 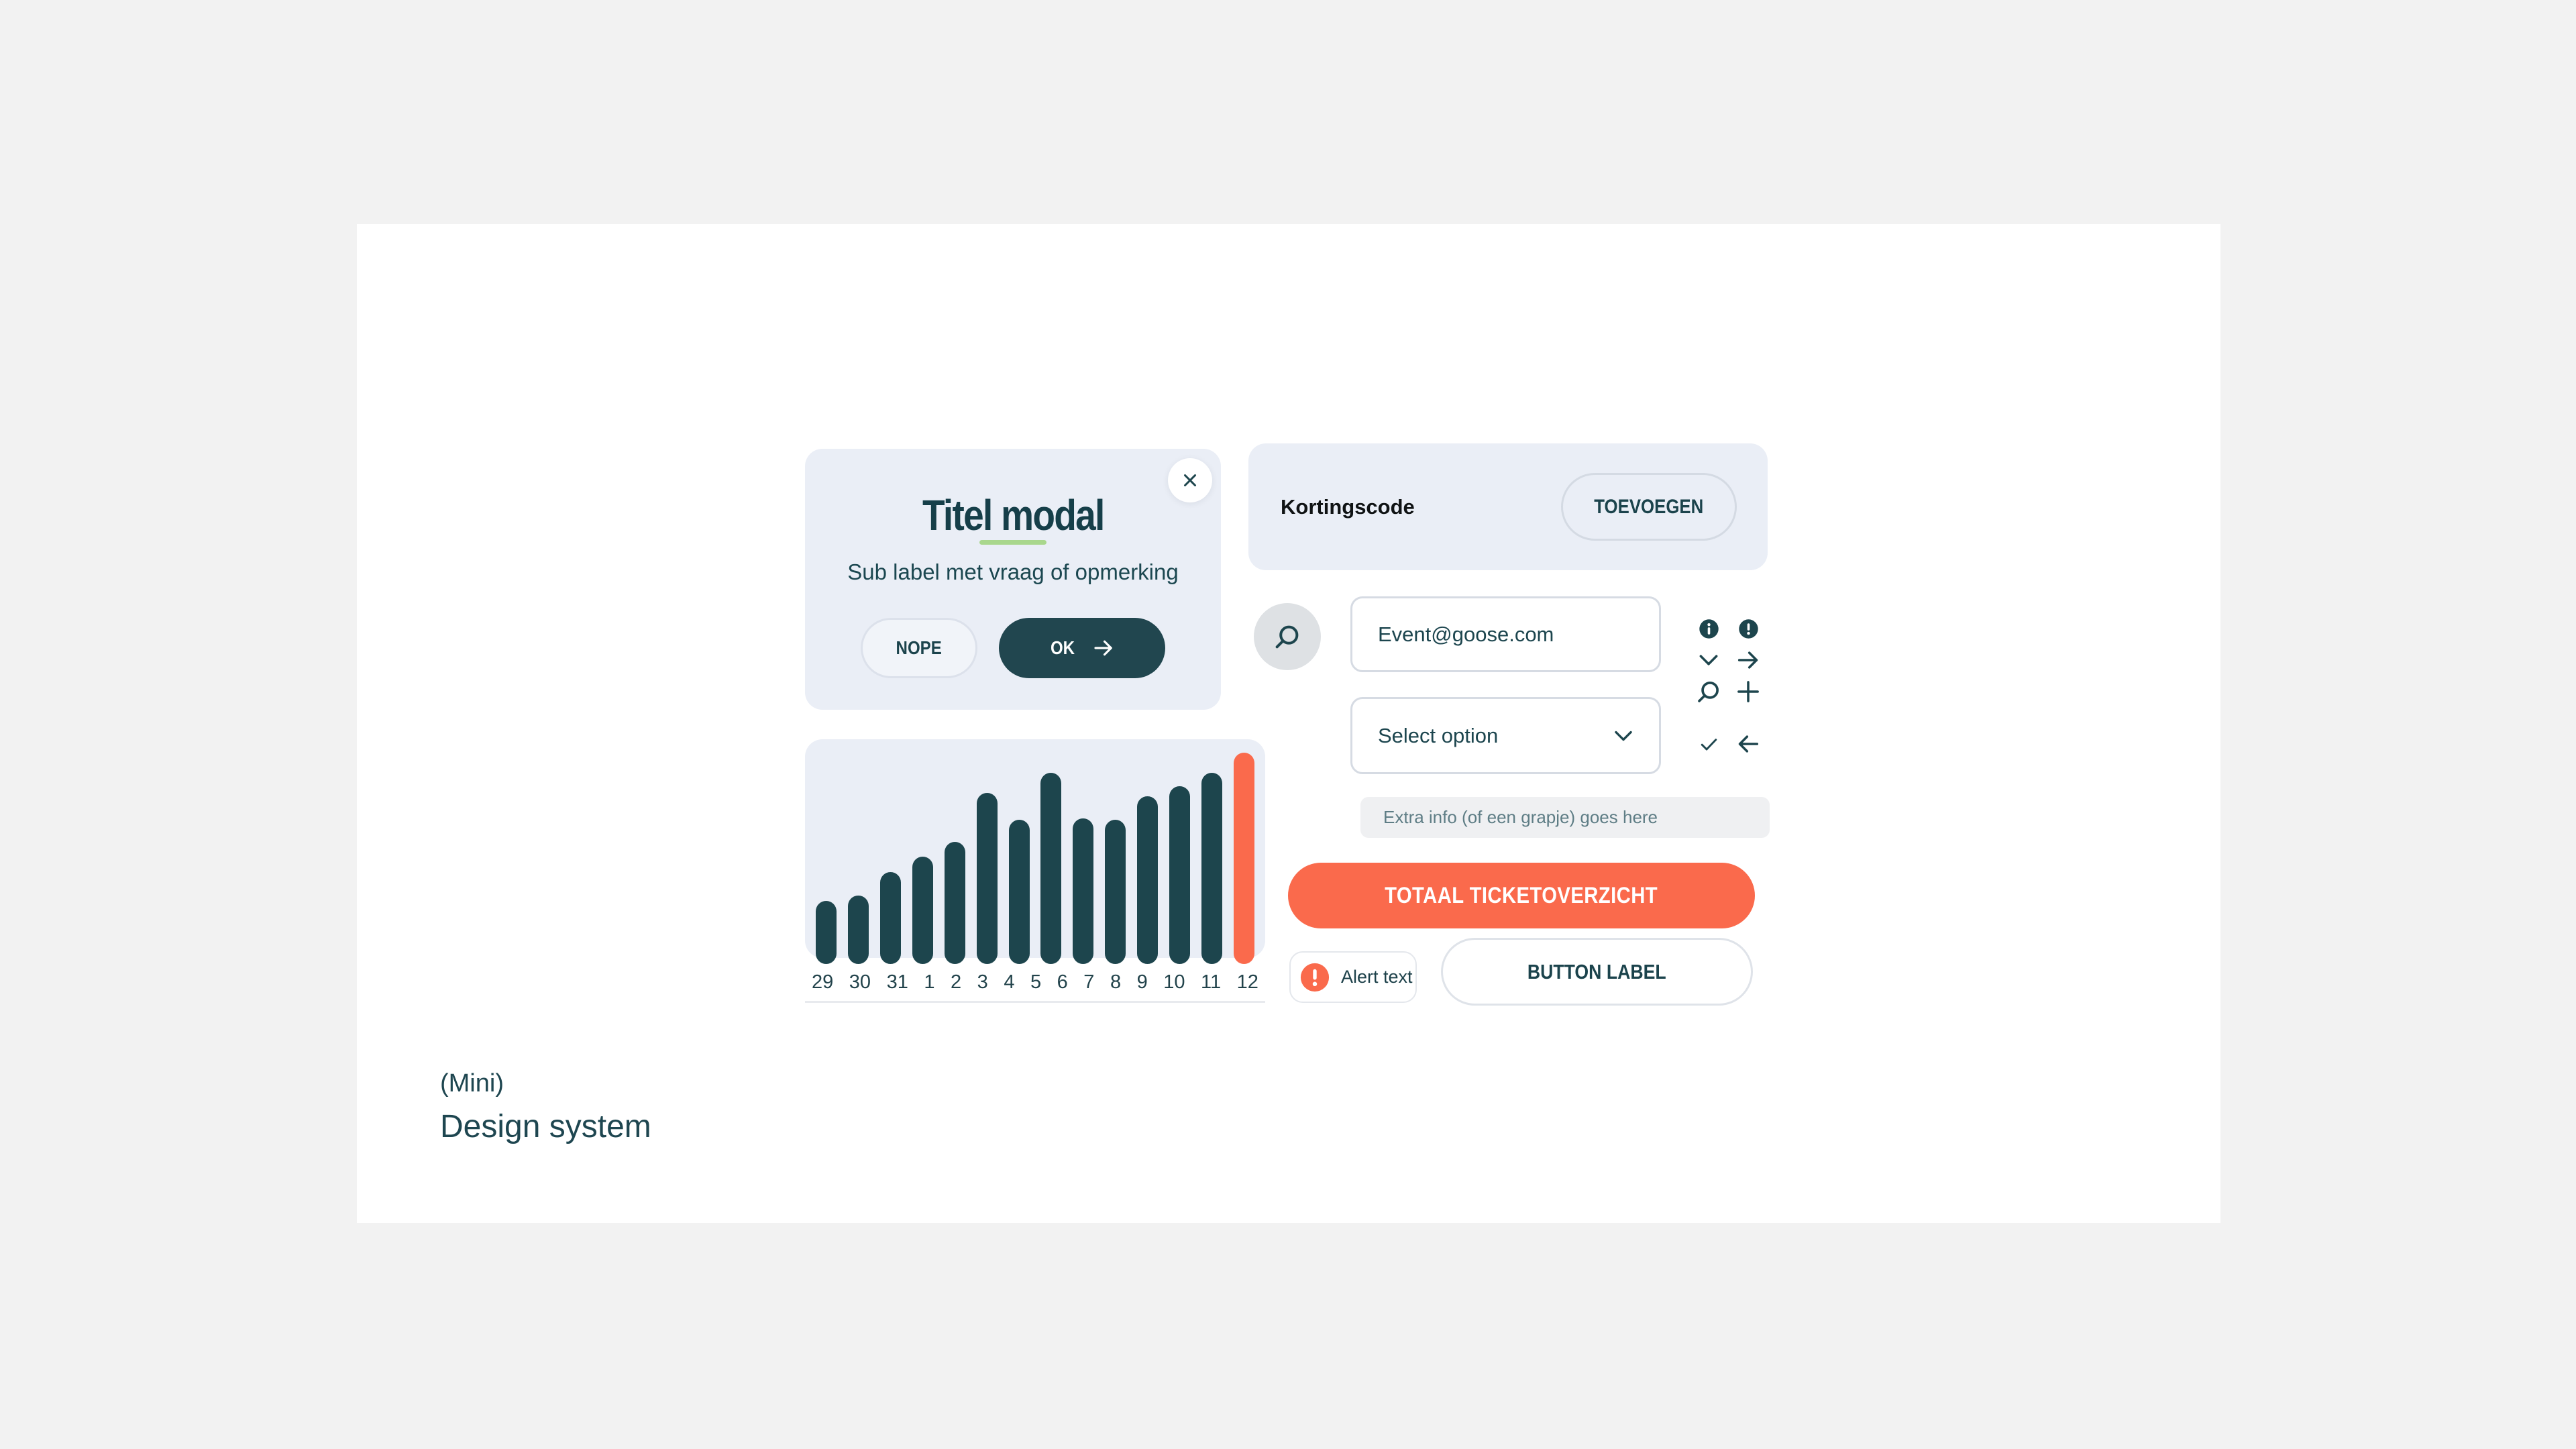 I want to click on plus-icon, so click(x=1748, y=692).